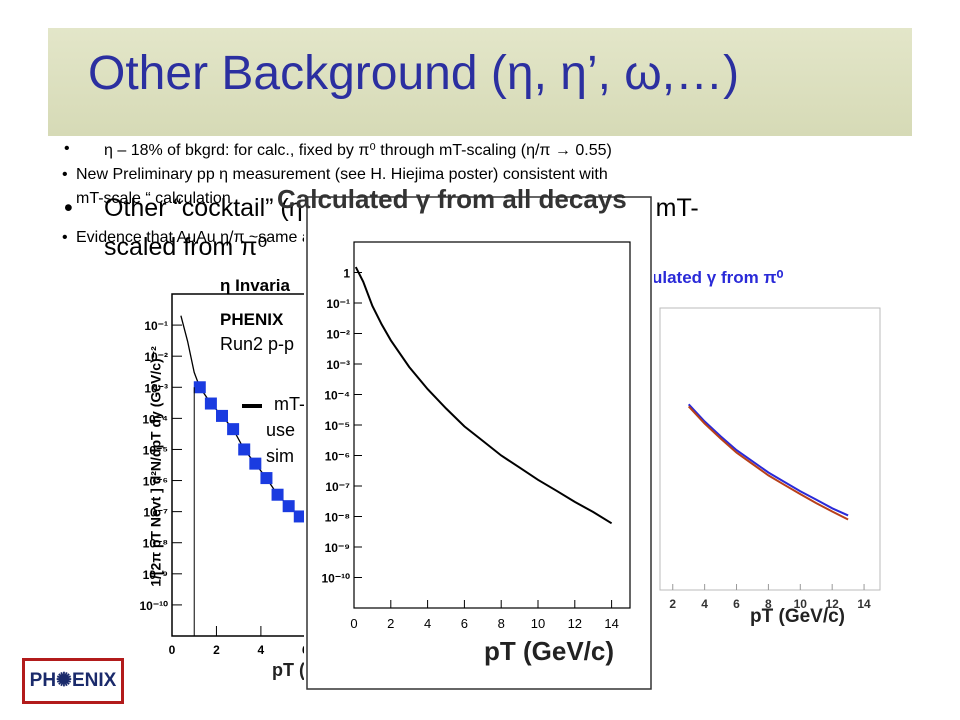 The image size is (960, 720). What do you see at coordinates (832, 604) in the screenshot?
I see `plot-right-x-tick-label: 12` at bounding box center [832, 604].